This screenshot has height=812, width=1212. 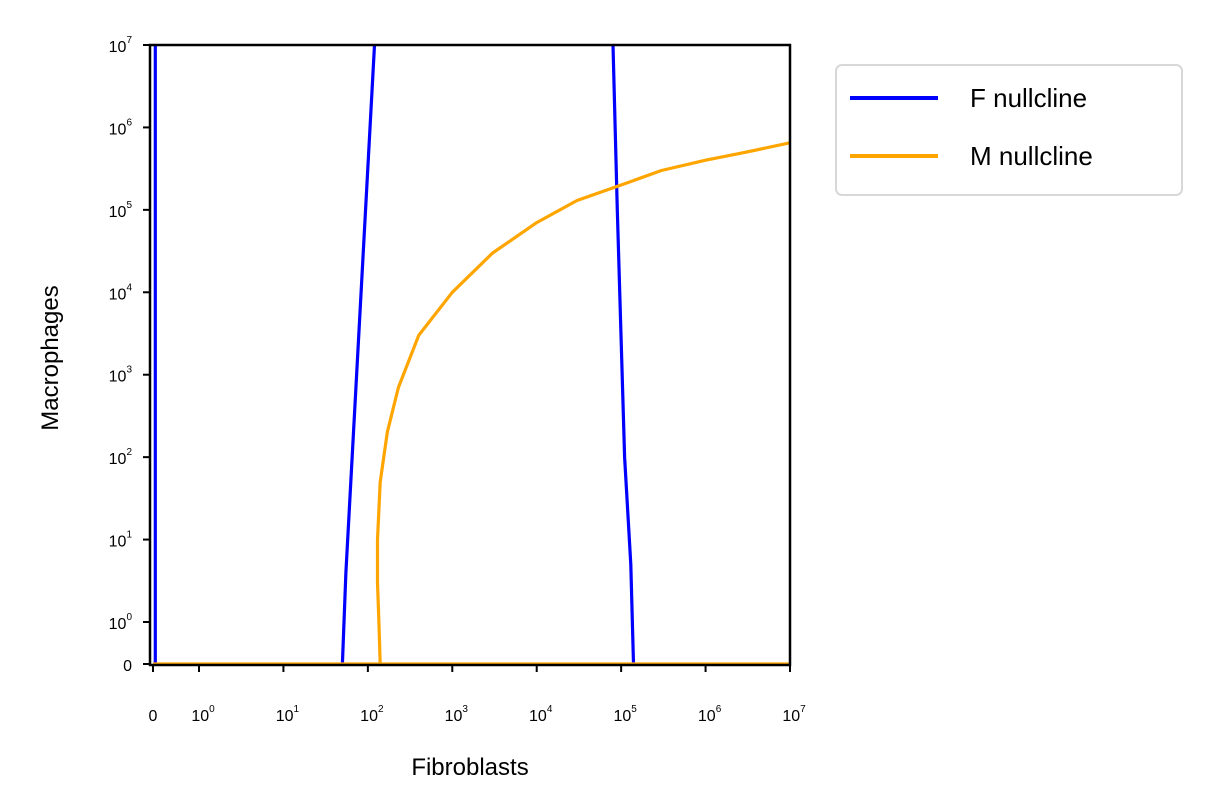 What do you see at coordinates (121, 292) in the screenshot?
I see `y-tick-label-5: 10⁴` at bounding box center [121, 292].